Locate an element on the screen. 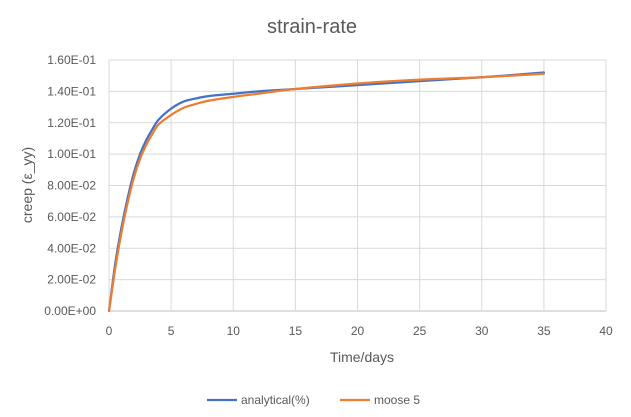  legend-label: moose 5 is located at coordinates (397, 400).